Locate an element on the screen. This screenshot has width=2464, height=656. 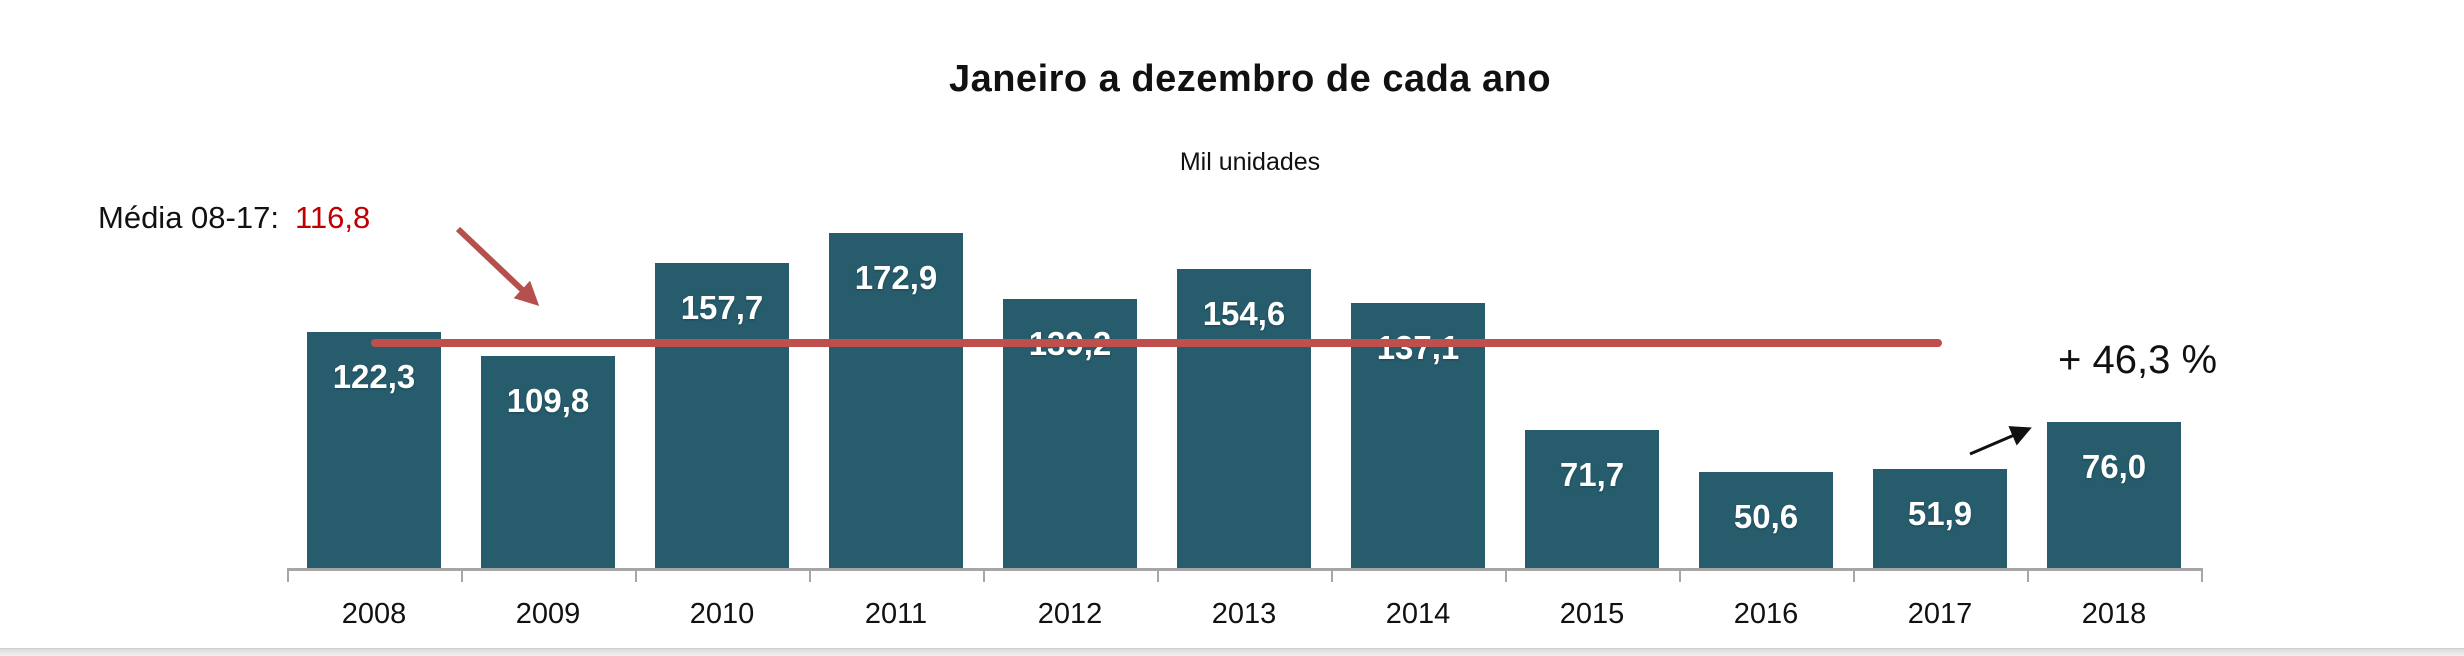
bar-value-label: 51,9 is located at coordinates (1940, 513).